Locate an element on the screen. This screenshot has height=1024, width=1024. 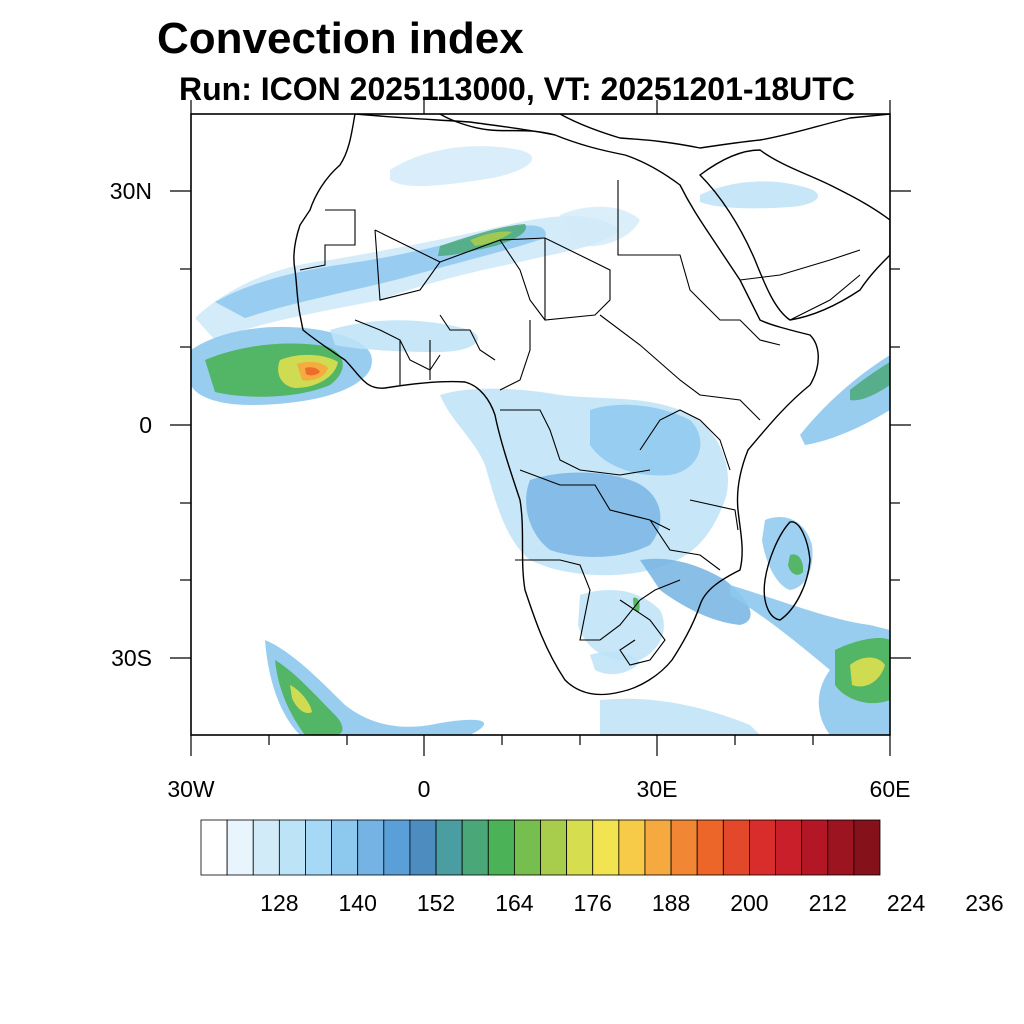
field-south-atlantic-green is located at coordinates (309, 697).